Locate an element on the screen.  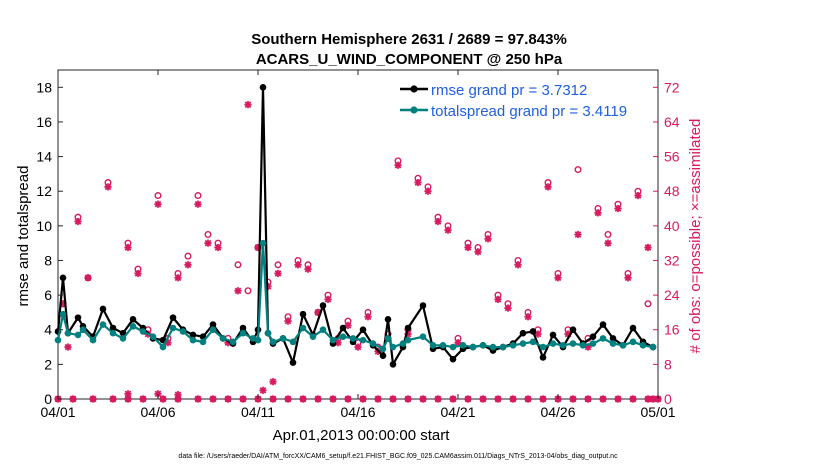
x-tick-label: 04/21 is located at coordinates (457, 412).